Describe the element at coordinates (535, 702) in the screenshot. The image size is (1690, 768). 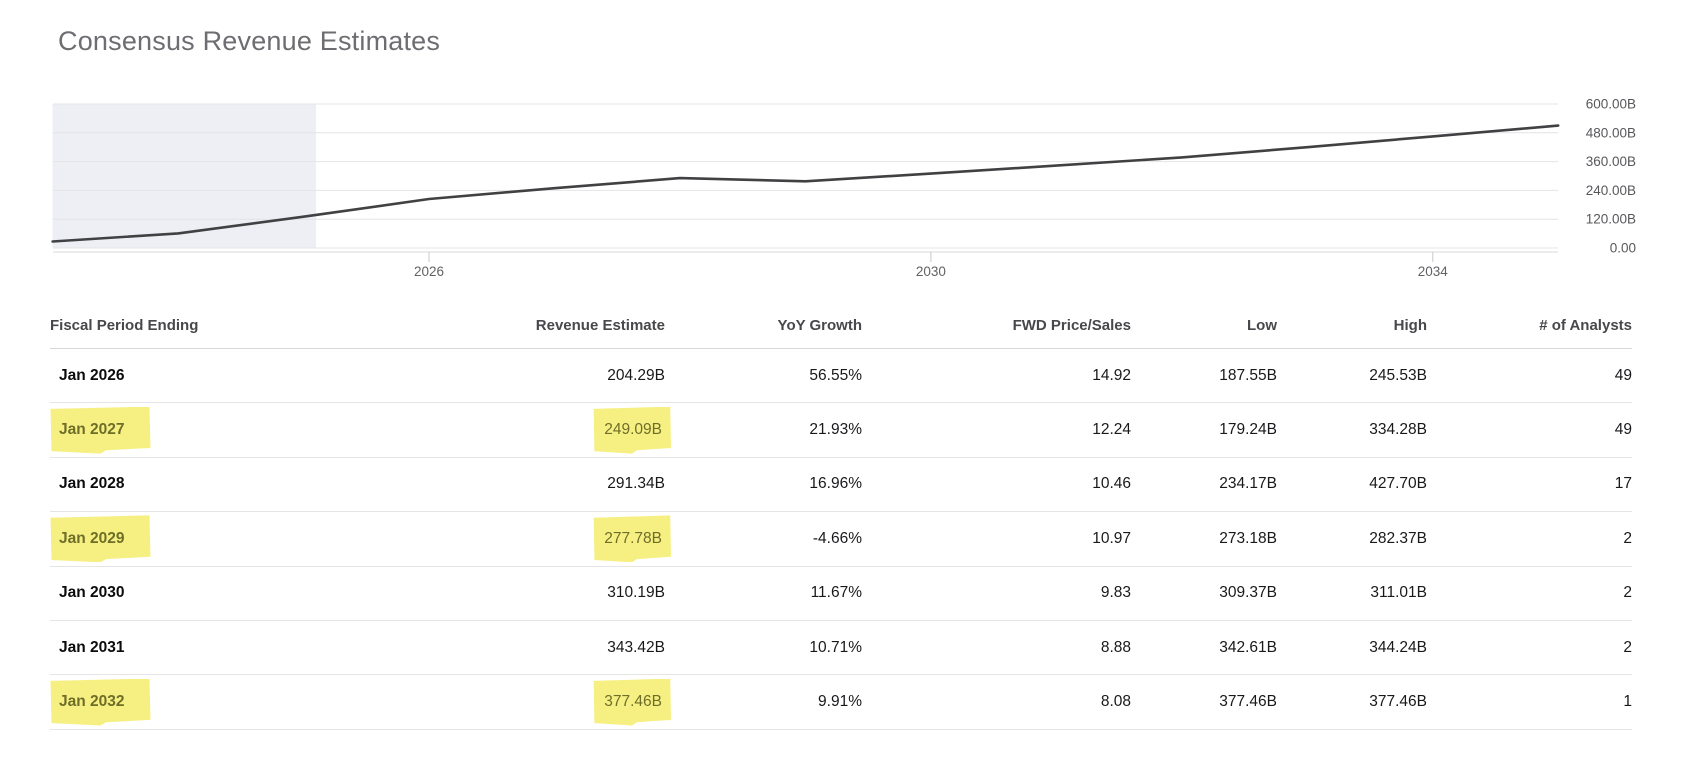
I see `cell-revenue: 377.46B` at that location.